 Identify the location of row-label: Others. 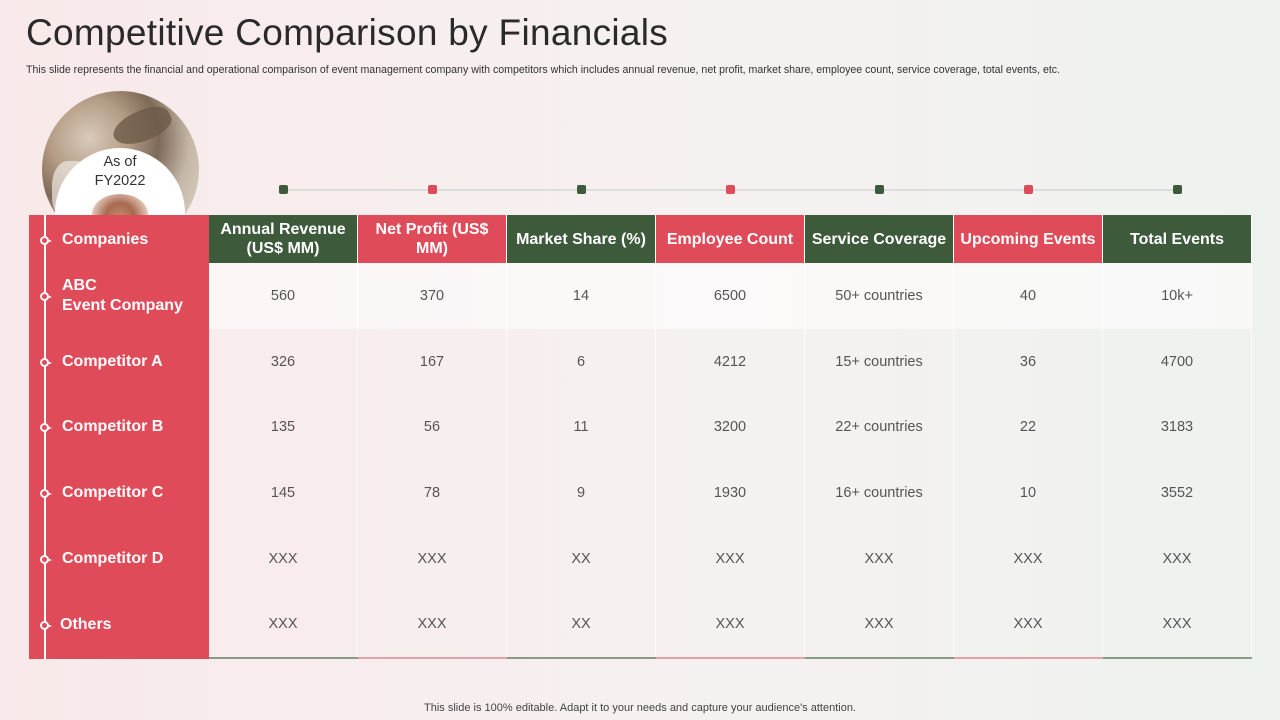
(86, 624).